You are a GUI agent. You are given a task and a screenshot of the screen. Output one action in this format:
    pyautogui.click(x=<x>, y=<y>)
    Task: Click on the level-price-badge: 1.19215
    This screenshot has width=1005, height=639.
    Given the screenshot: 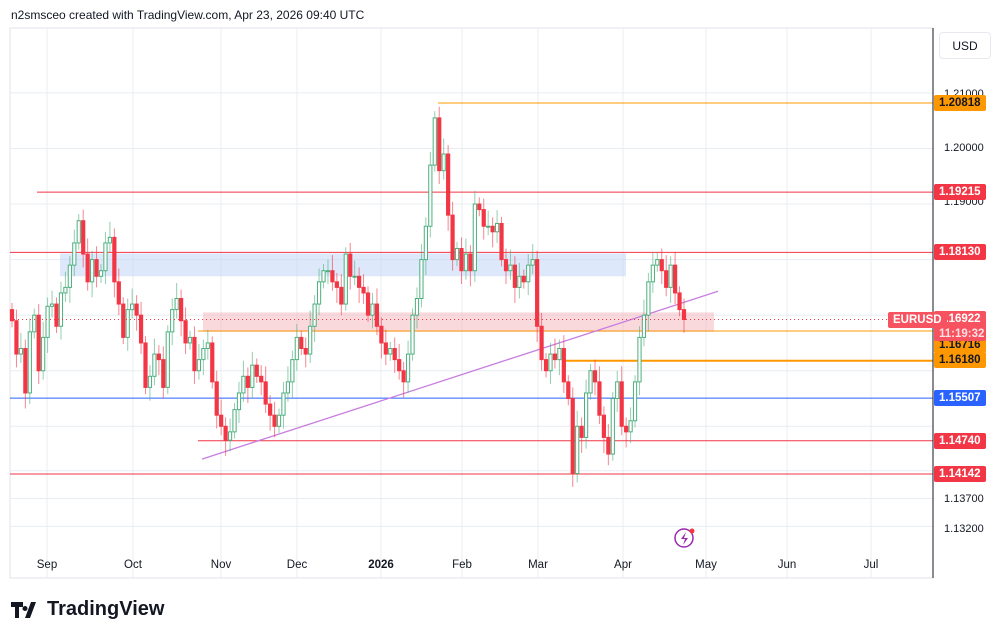 What is the action you would take?
    pyautogui.click(x=960, y=192)
    